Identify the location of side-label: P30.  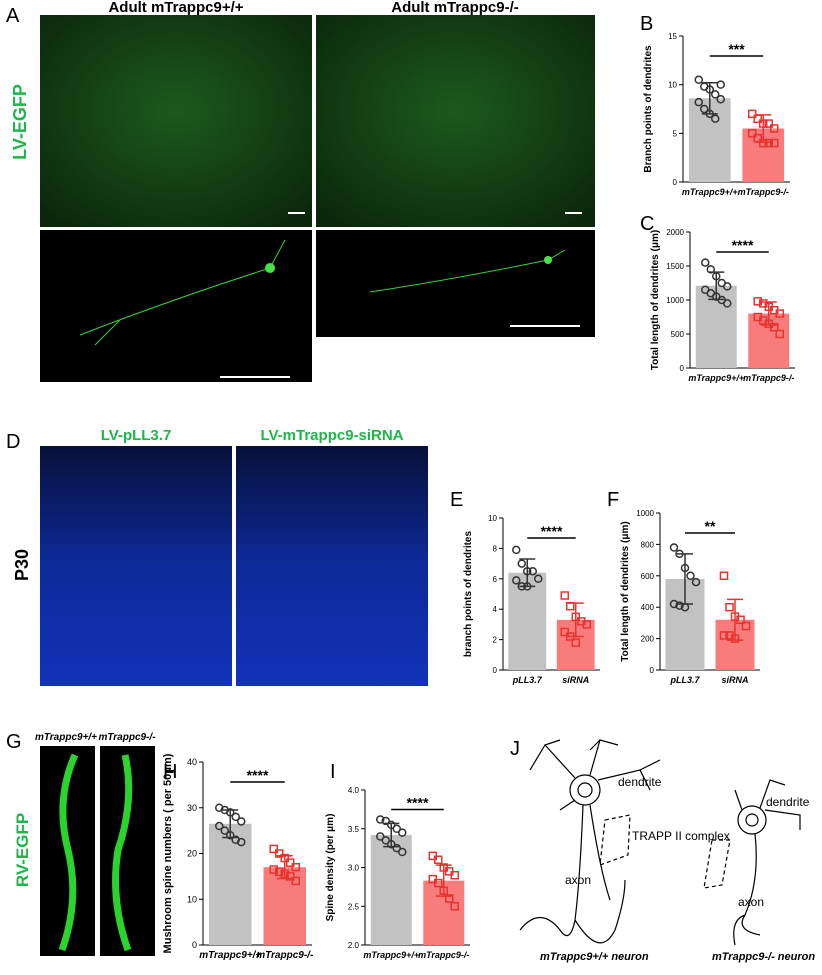
(22, 565).